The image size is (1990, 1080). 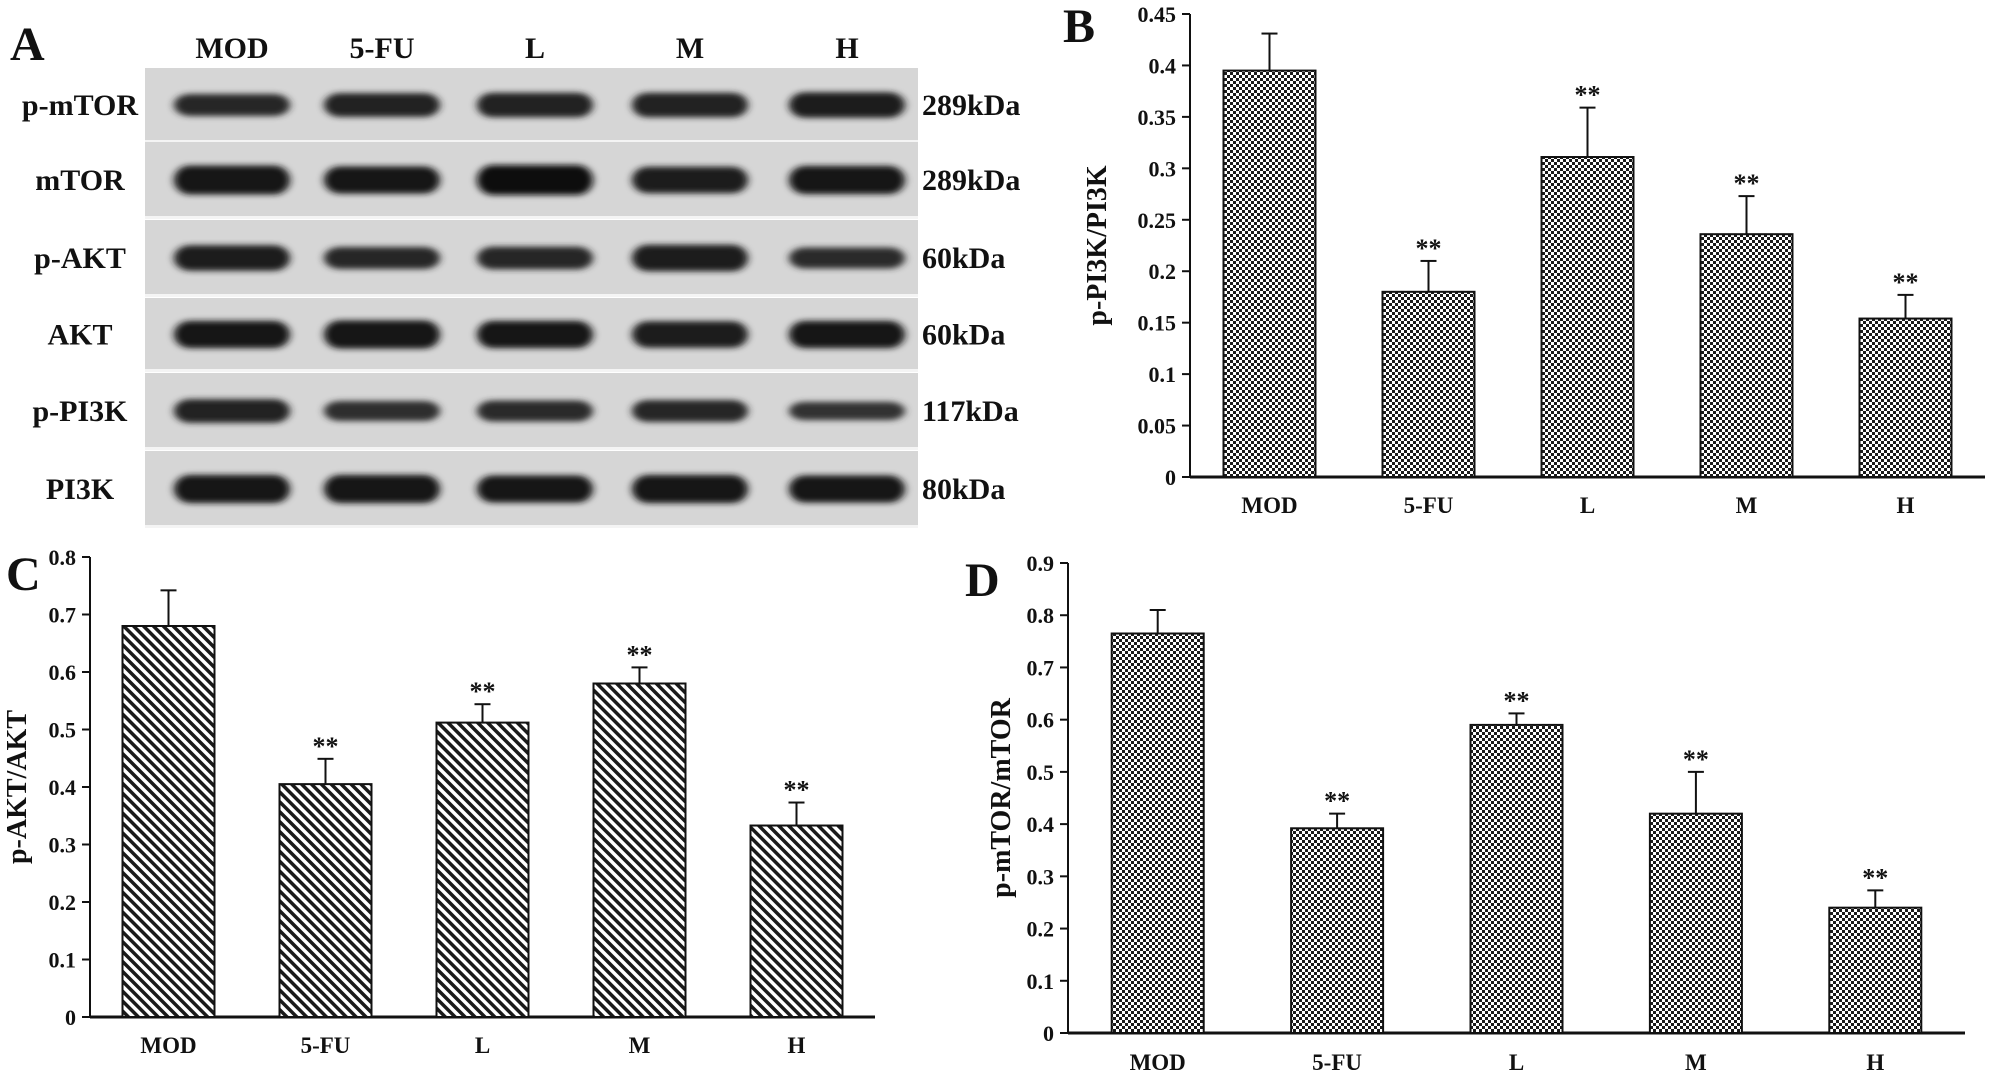 I want to click on panel-b-label: B, so click(x=1079, y=26).